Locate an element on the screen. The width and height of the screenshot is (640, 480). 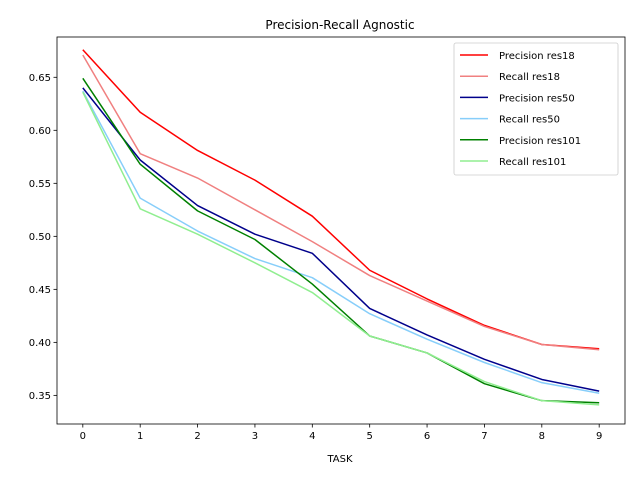
x-tick-label-7: 7 is located at coordinates (484, 436).